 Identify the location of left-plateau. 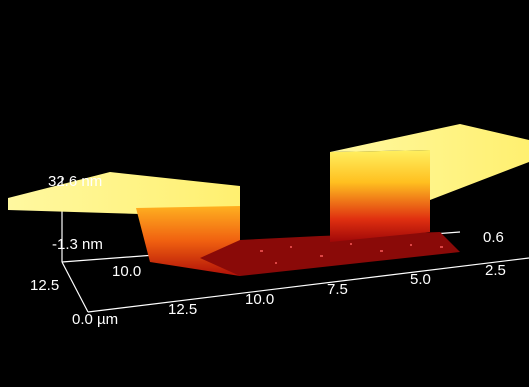
(124, 193).